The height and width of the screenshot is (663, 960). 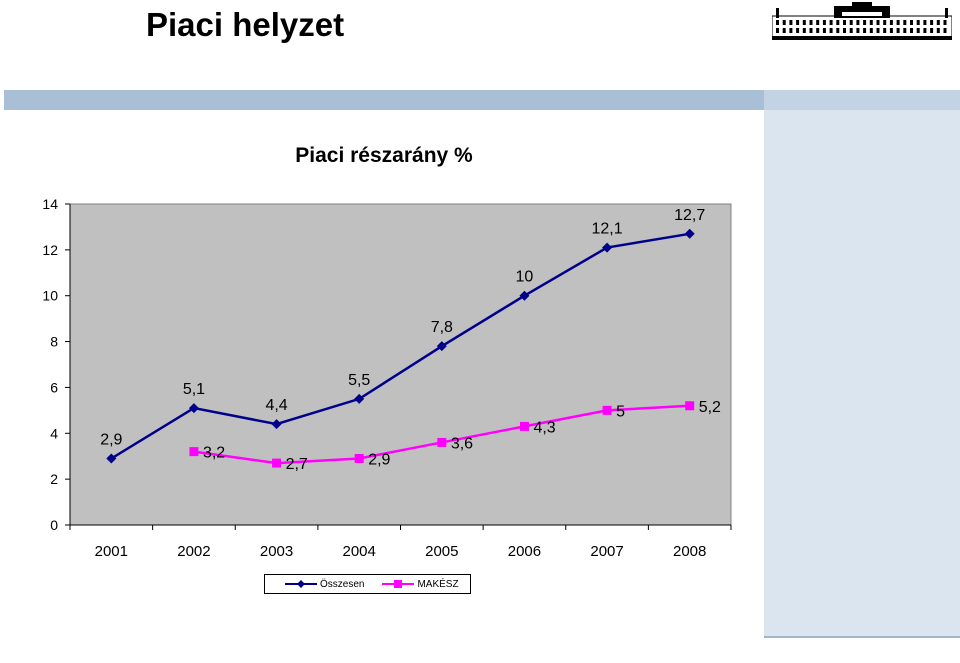 What do you see at coordinates (50, 296) in the screenshot?
I see `y-tick-label: 10` at bounding box center [50, 296].